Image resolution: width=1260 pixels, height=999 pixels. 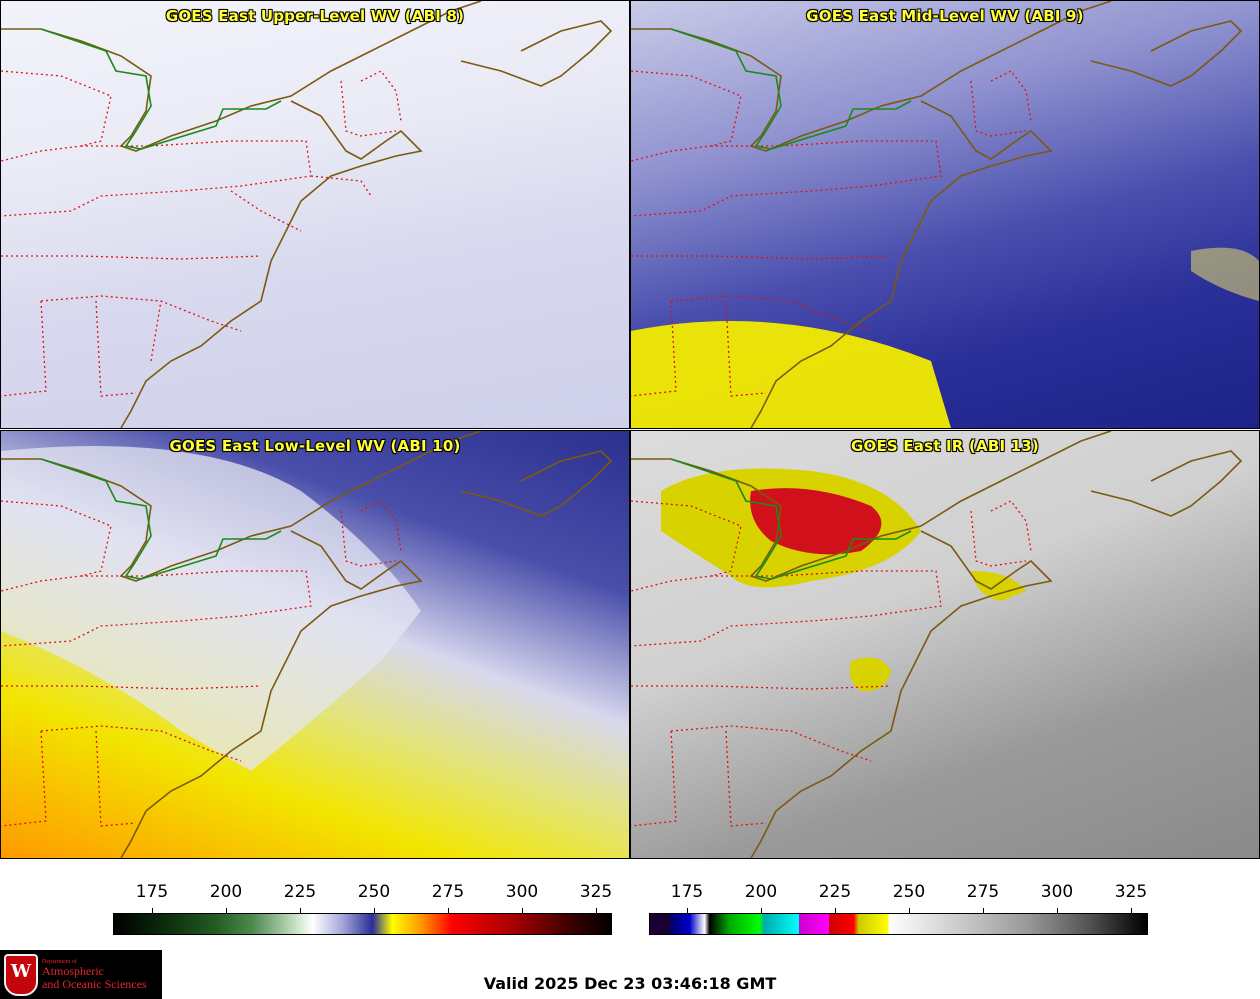 I want to click on panel-title: GOES East Upper-Level WV (ABI 8), so click(x=315, y=16).